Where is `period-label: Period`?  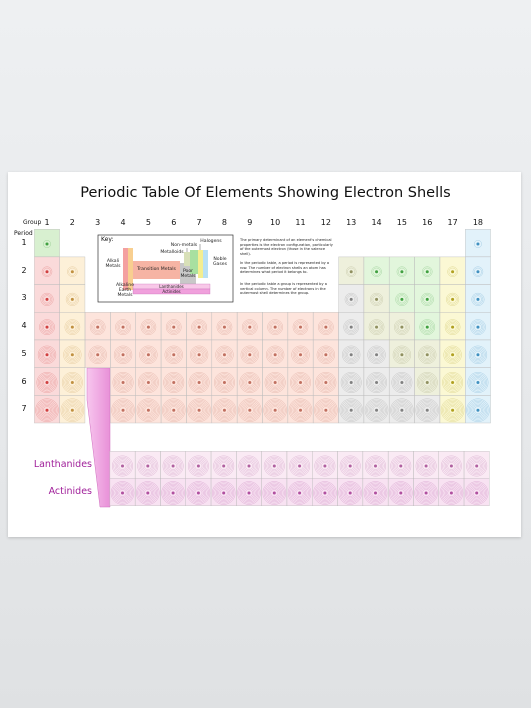
period-label: Period is located at coordinates (23, 233).